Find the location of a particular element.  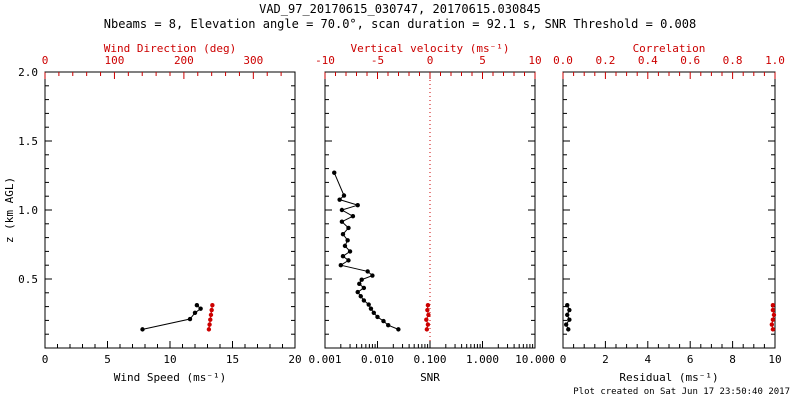

svg-text: 10.000 is located at coordinates (535, 359).